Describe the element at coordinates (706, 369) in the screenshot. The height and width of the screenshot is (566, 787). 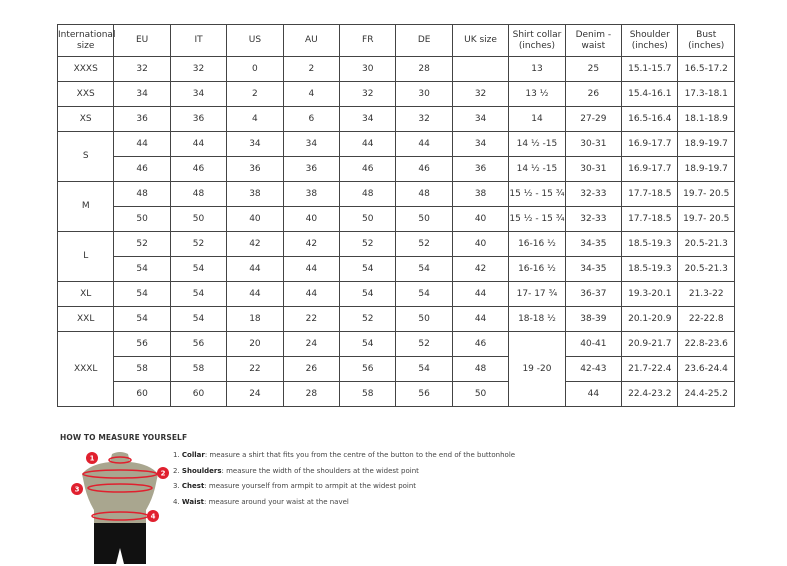
I see `table-cell: 23.6-24.4` at that location.